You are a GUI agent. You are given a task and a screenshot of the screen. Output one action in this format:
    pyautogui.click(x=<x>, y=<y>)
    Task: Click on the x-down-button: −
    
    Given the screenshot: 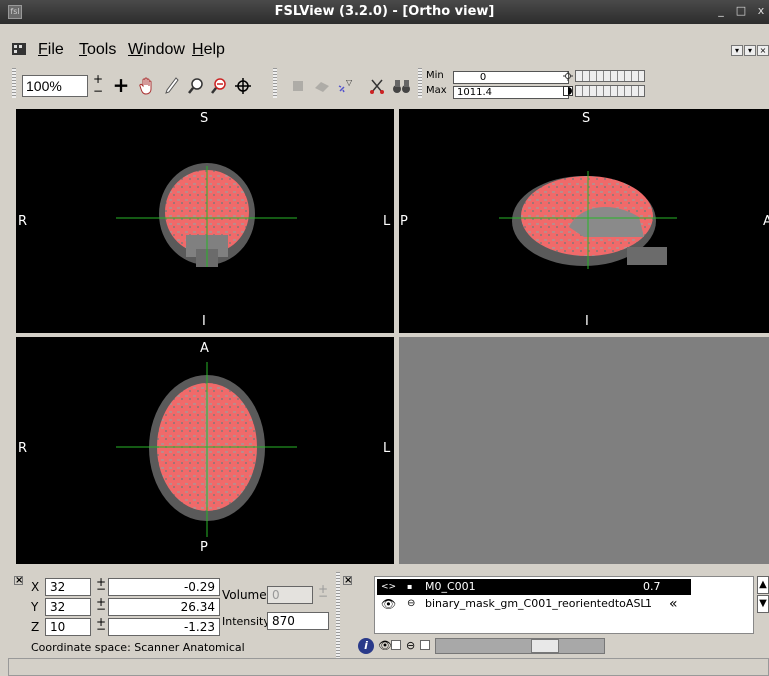 What is the action you would take?
    pyautogui.click(x=101, y=589)
    